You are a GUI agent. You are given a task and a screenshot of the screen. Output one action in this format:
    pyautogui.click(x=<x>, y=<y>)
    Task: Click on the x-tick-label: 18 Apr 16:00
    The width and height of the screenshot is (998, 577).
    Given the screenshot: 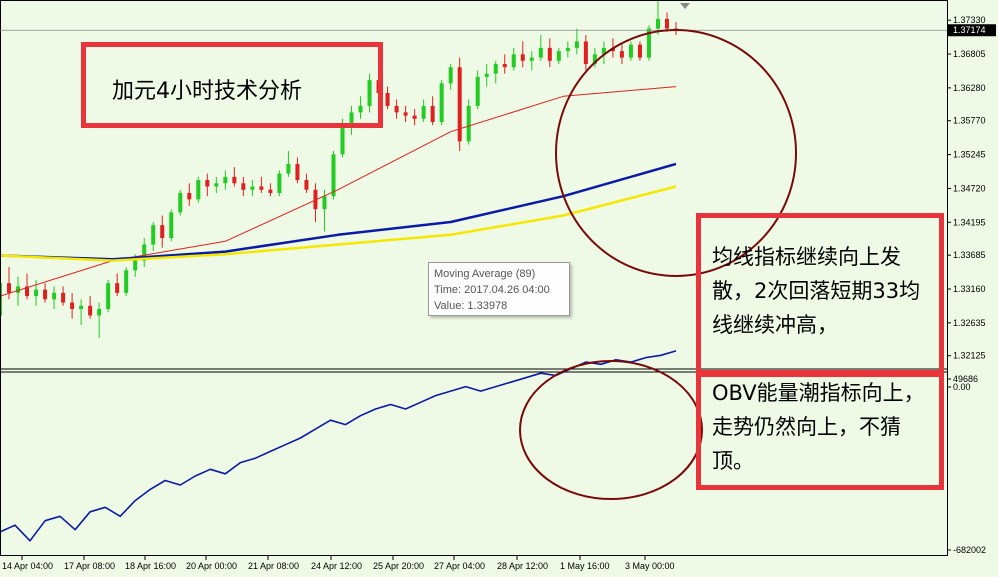 What is the action you would take?
    pyautogui.click(x=150, y=566)
    